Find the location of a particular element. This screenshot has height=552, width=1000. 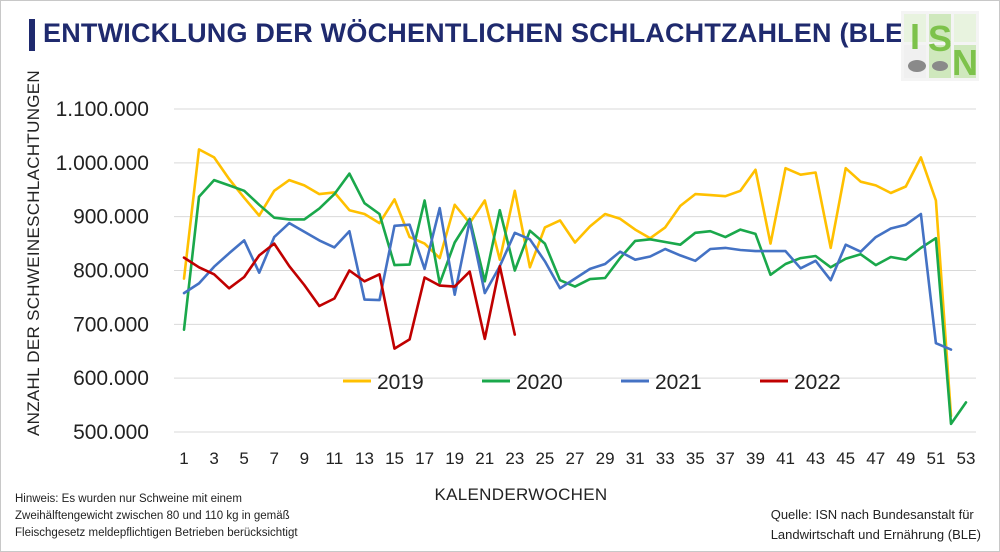

y-tick-label: 700.000 is located at coordinates (111, 324).